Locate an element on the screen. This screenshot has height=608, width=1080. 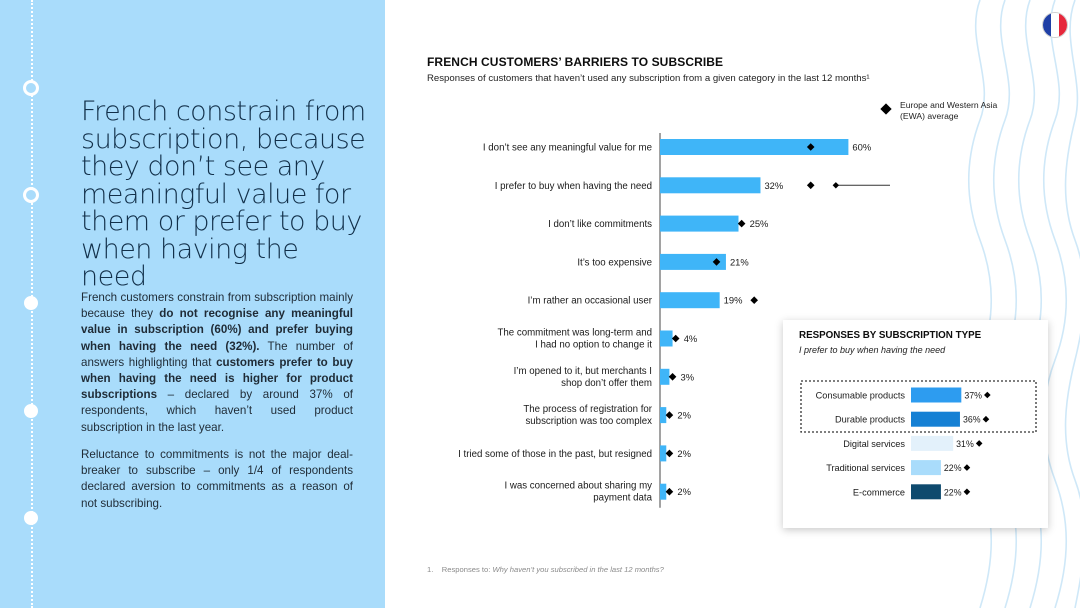
inset-value-label: 36% is located at coordinates (972, 420).